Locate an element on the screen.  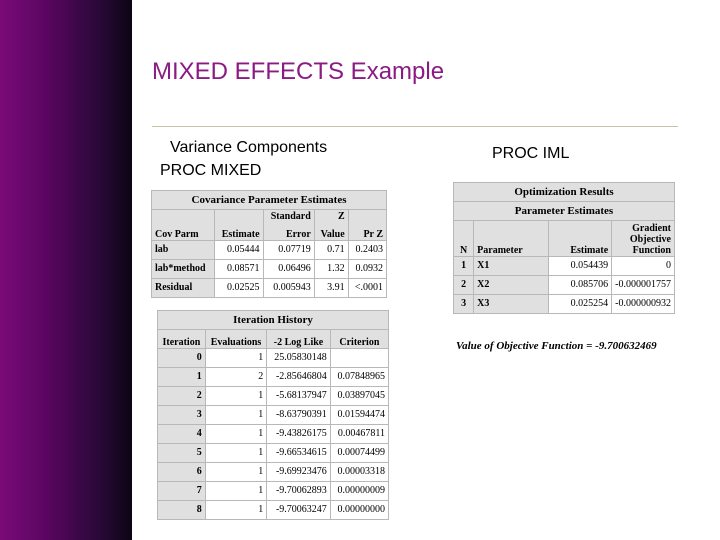
table-row: 0 1 25.05830148 is located at coordinates (273, 358).